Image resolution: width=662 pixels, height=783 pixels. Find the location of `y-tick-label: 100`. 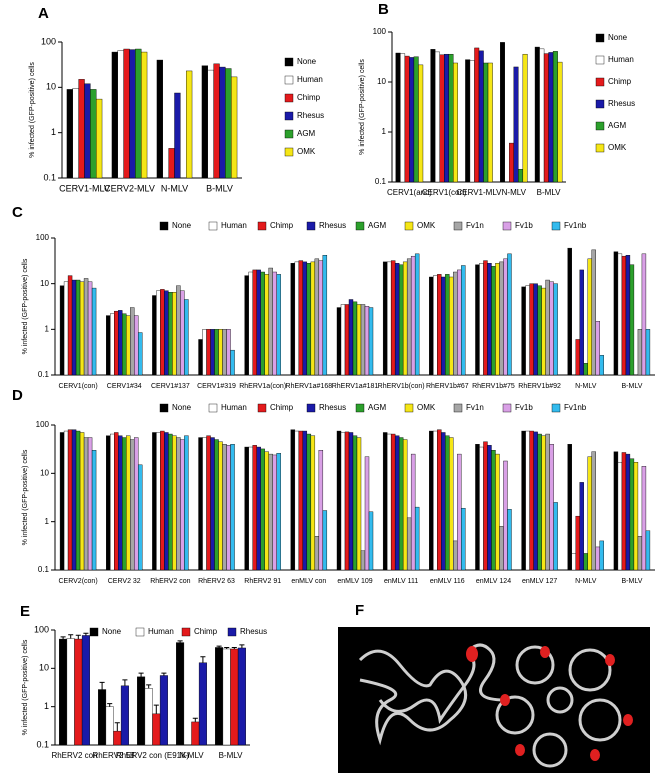

y-tick-label: 100 is located at coordinates (43, 237).